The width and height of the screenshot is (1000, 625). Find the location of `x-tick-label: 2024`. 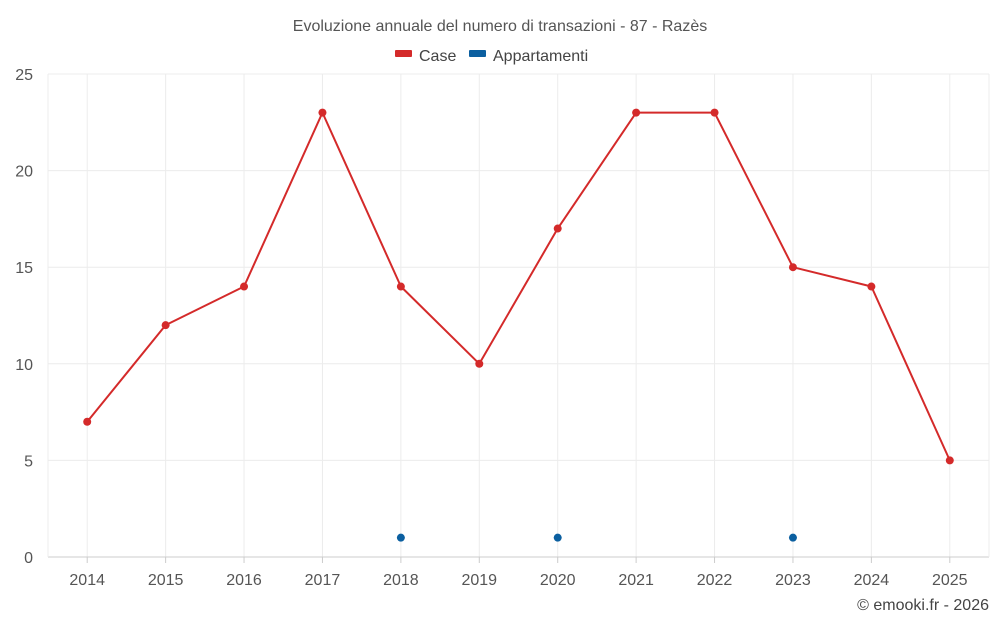

x-tick-label: 2024 is located at coordinates (872, 580).